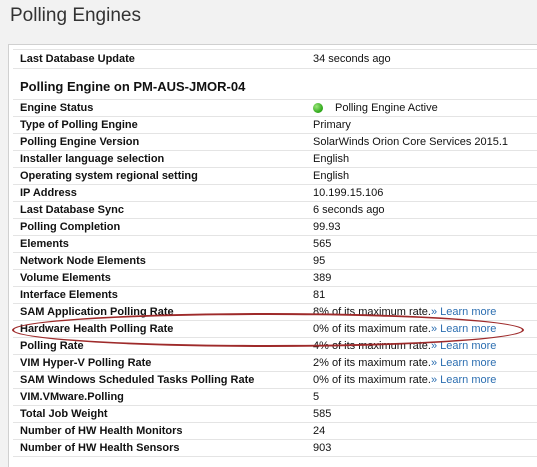 This screenshot has height=467, width=537. What do you see at coordinates (48, 193) in the screenshot?
I see `detail-label: IP Address` at bounding box center [48, 193].